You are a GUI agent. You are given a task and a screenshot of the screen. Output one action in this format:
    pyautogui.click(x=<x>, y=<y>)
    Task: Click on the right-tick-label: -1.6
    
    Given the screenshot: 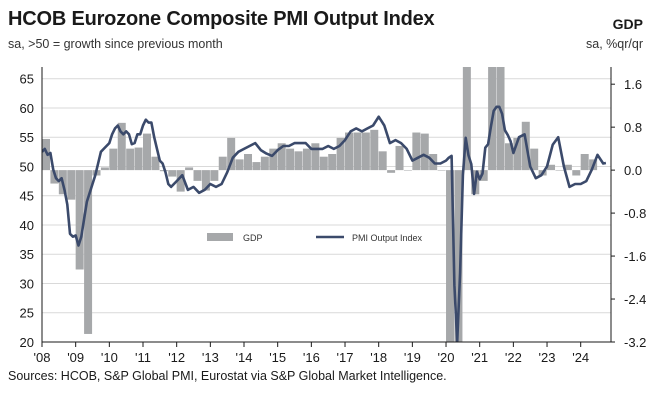 What is the action you would take?
    pyautogui.click(x=635, y=256)
    